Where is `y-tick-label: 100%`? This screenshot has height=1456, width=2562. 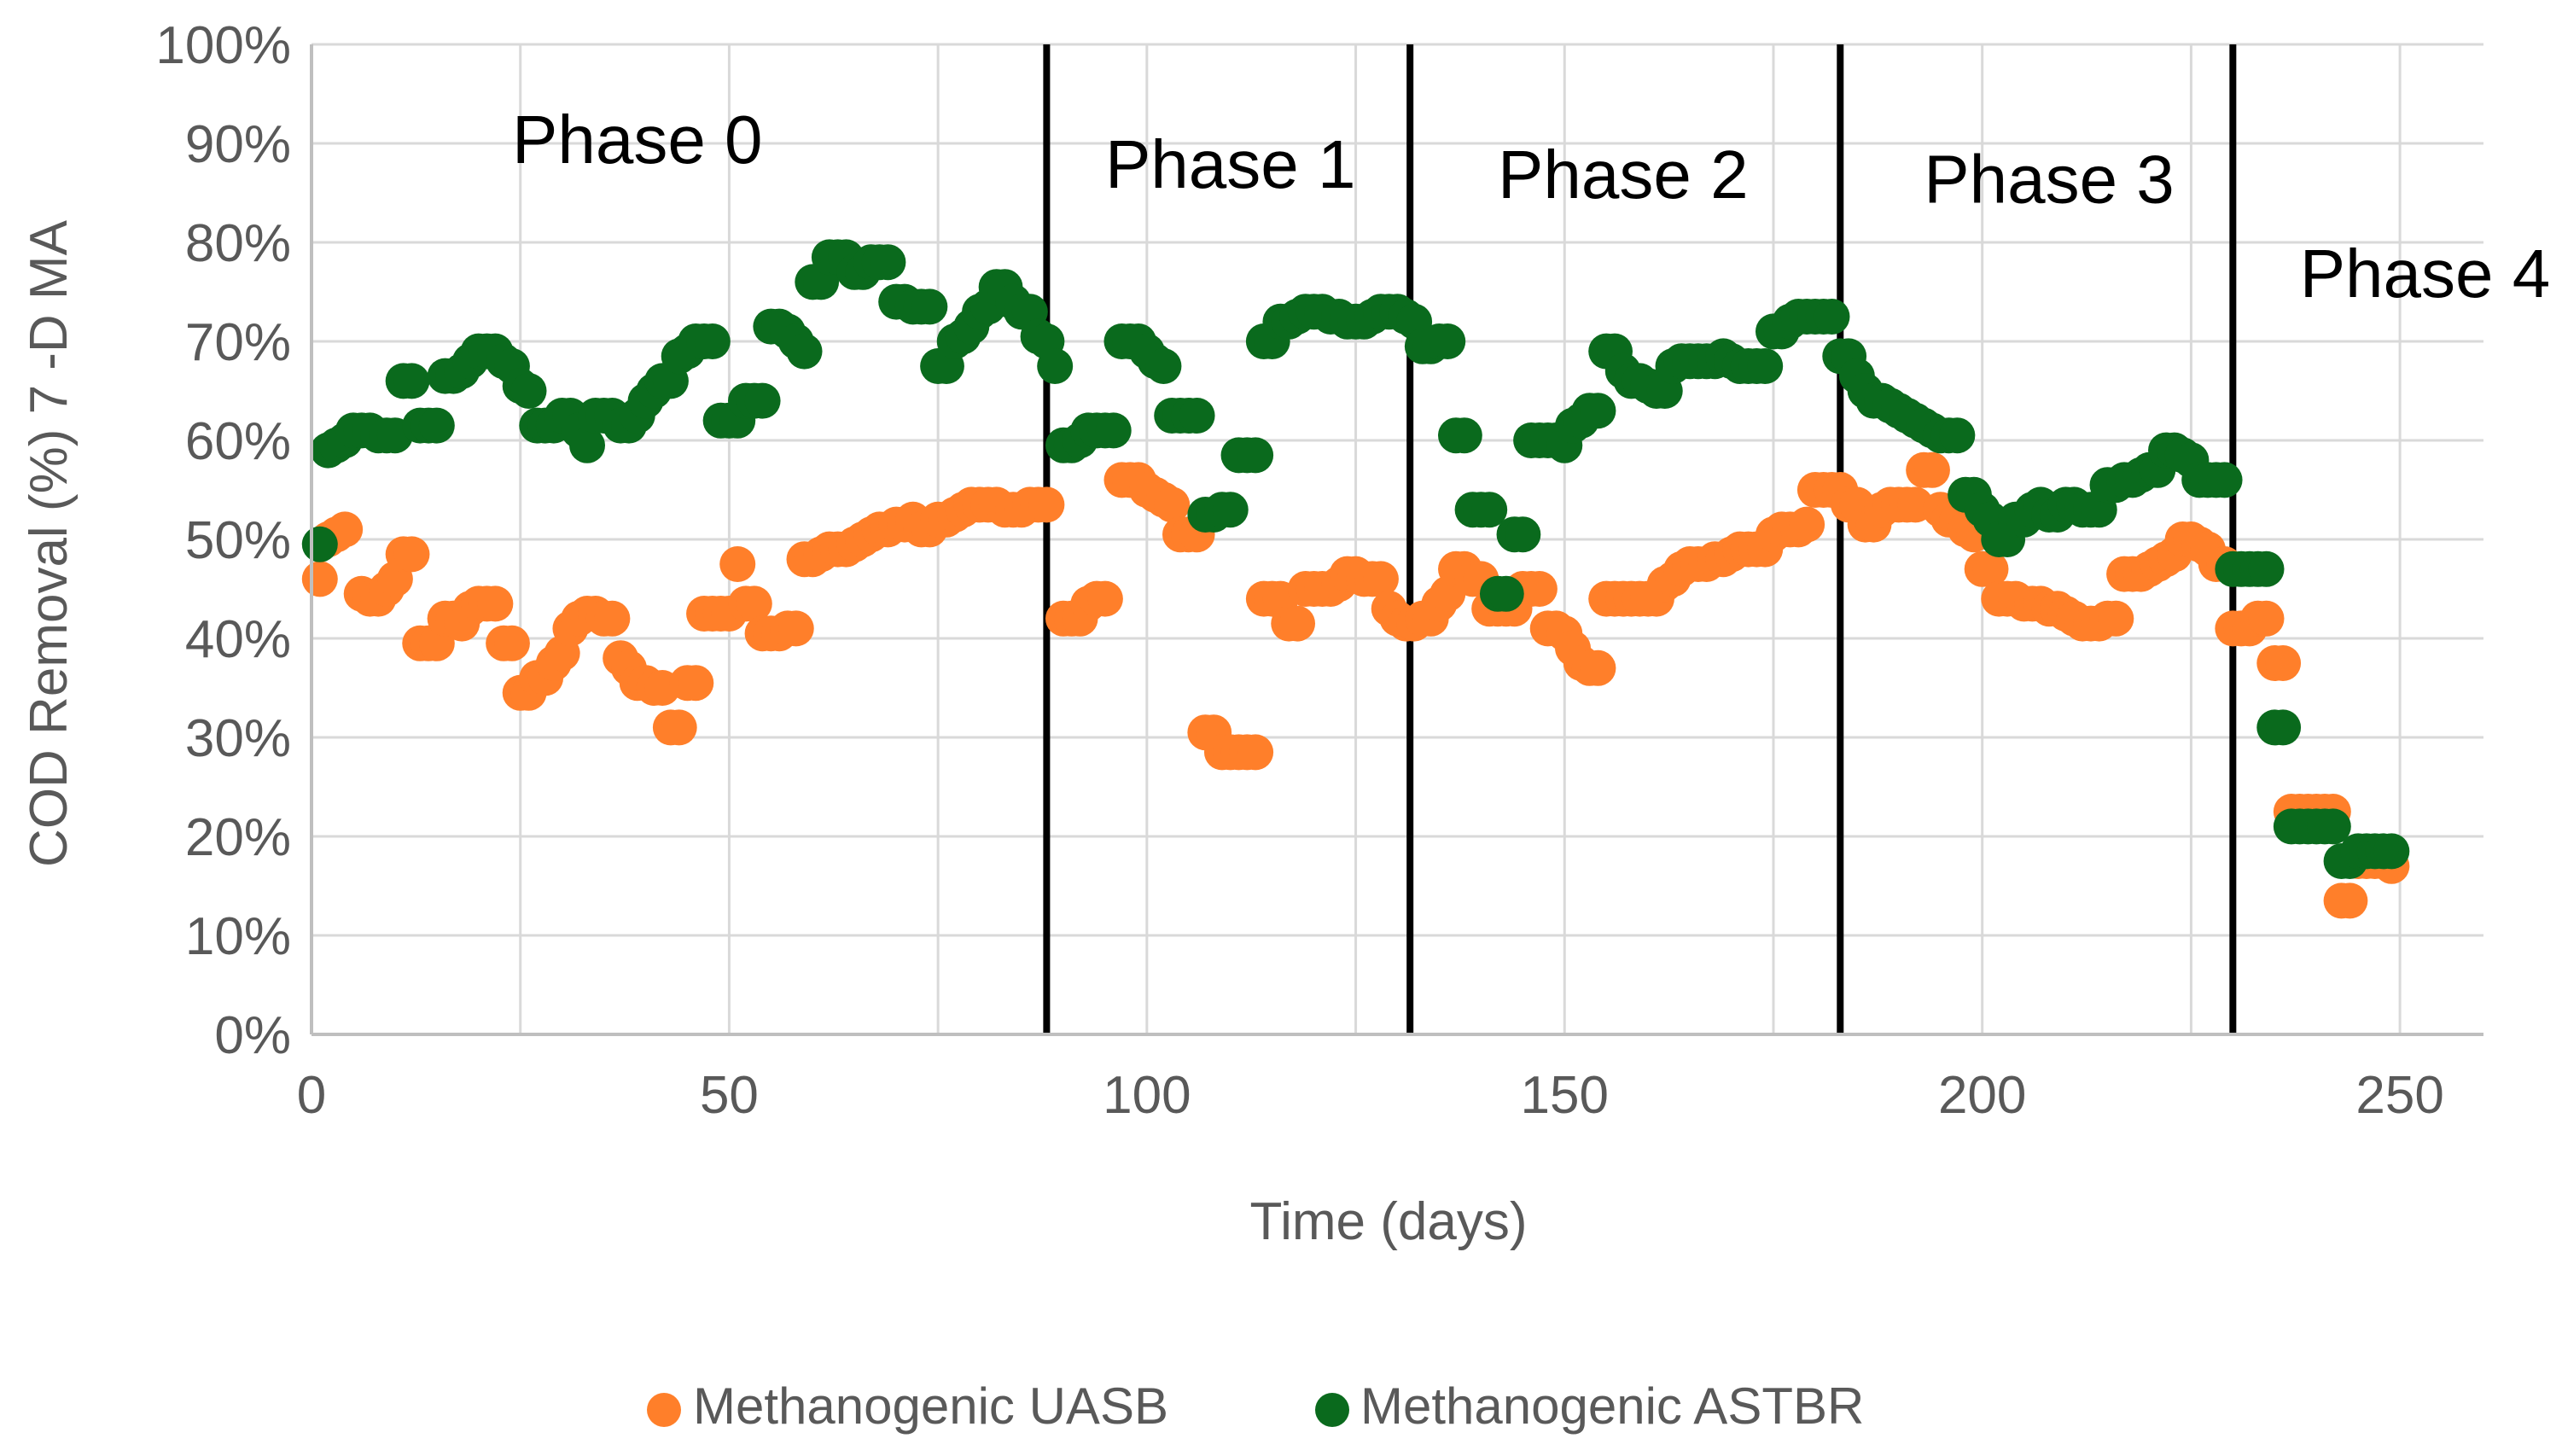 y-tick-label: 100% is located at coordinates (223, 45).